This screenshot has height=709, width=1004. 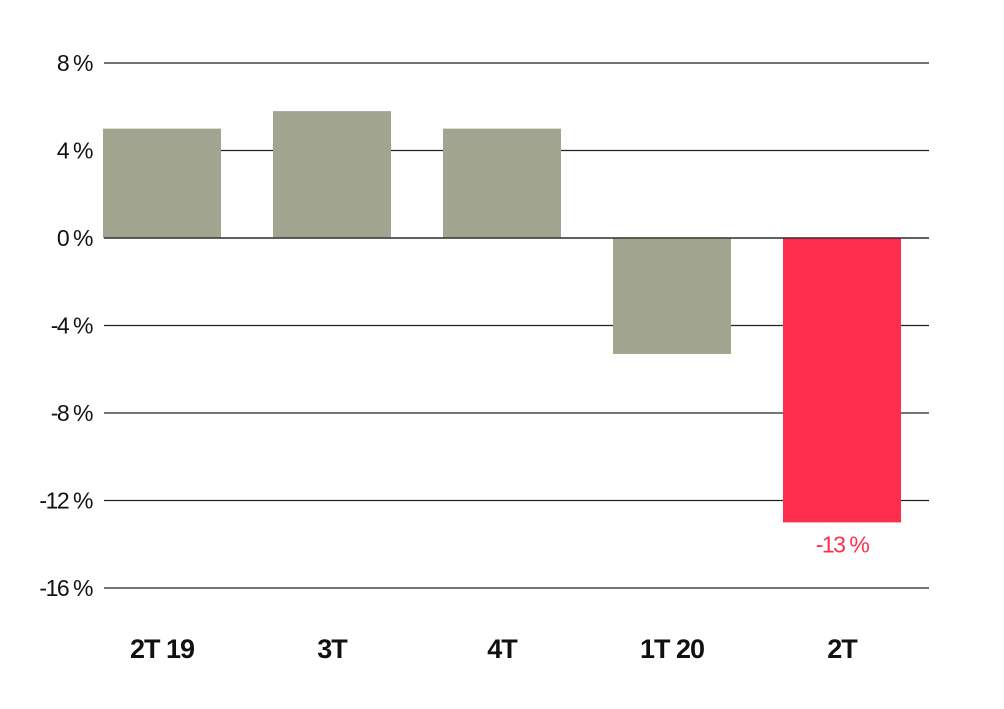 I want to click on bar-4t, so click(x=502, y=183).